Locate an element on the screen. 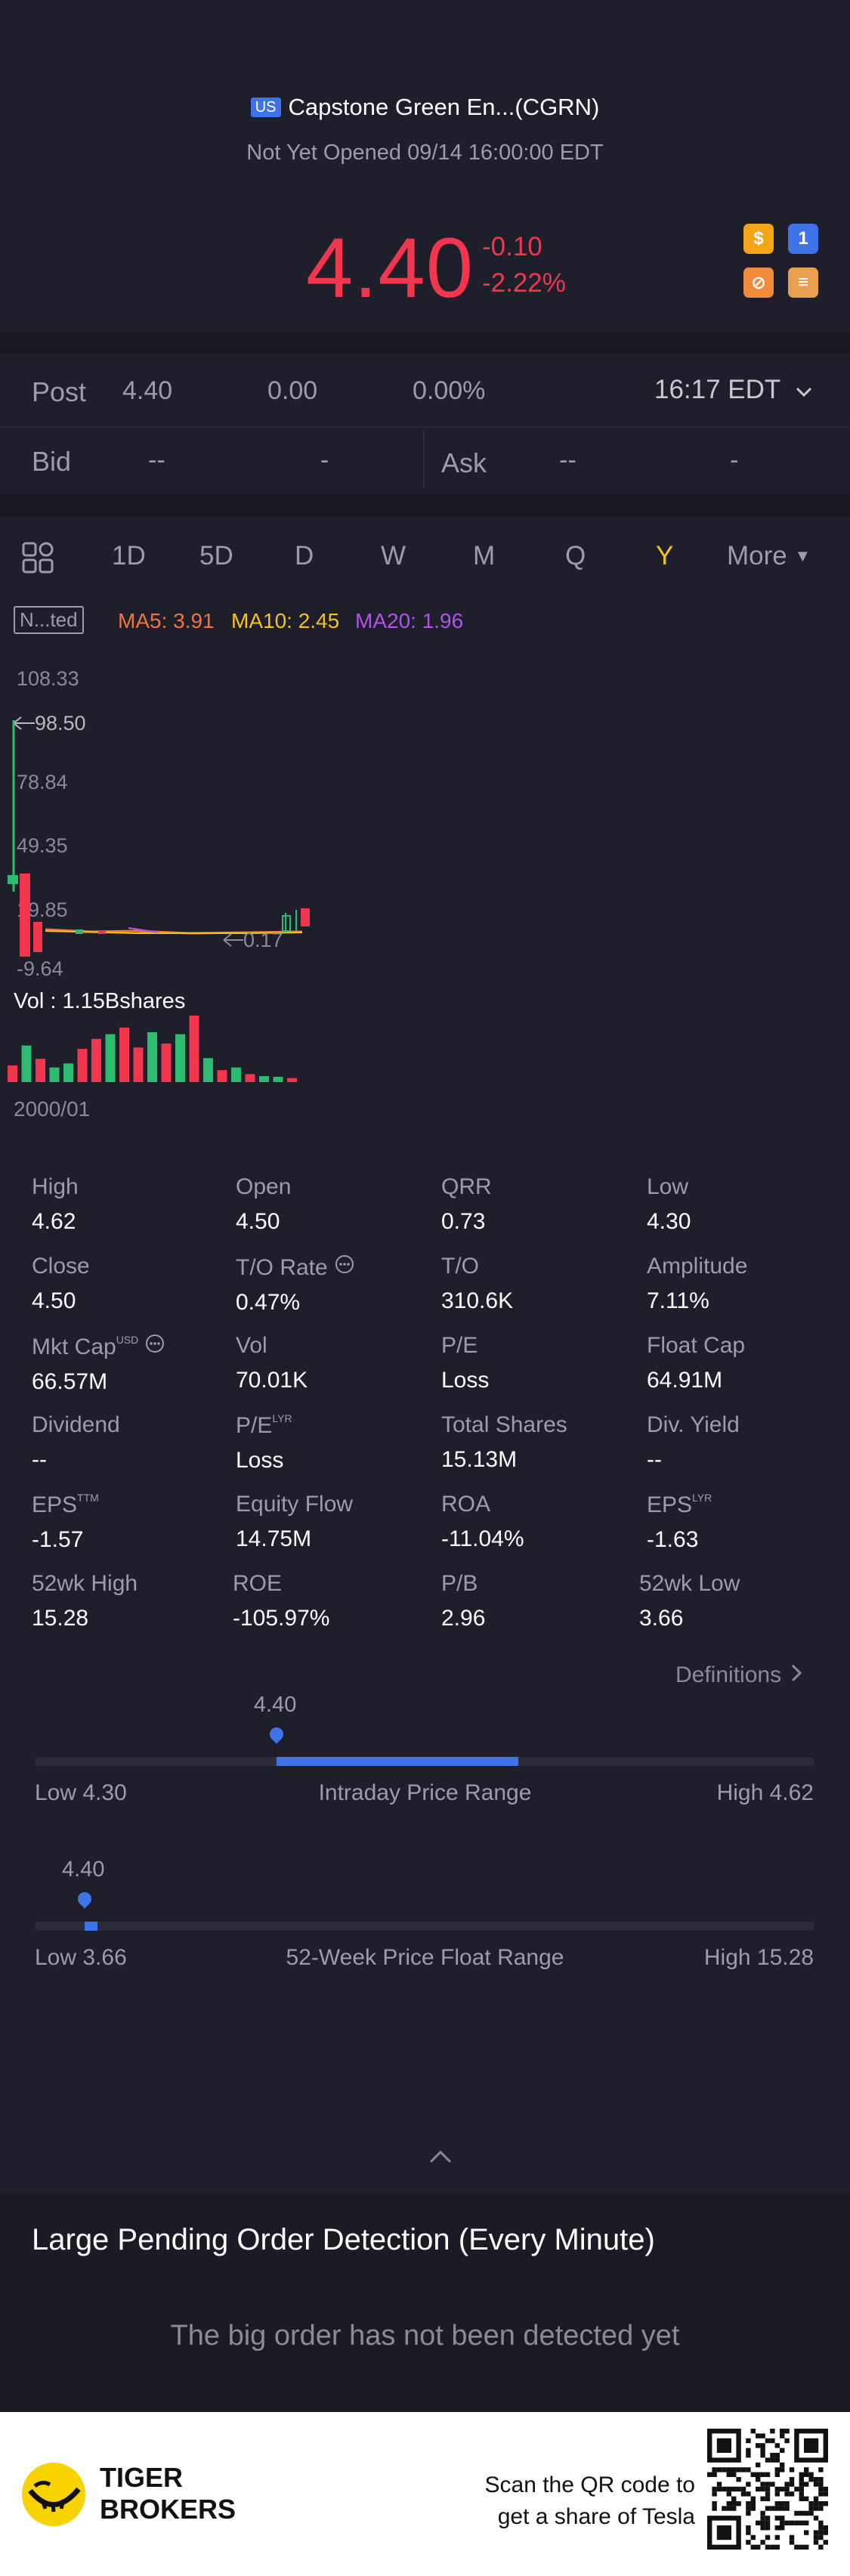 This screenshot has width=850, height=2576. week52-high-label: High 15.28 is located at coordinates (758, 1957).